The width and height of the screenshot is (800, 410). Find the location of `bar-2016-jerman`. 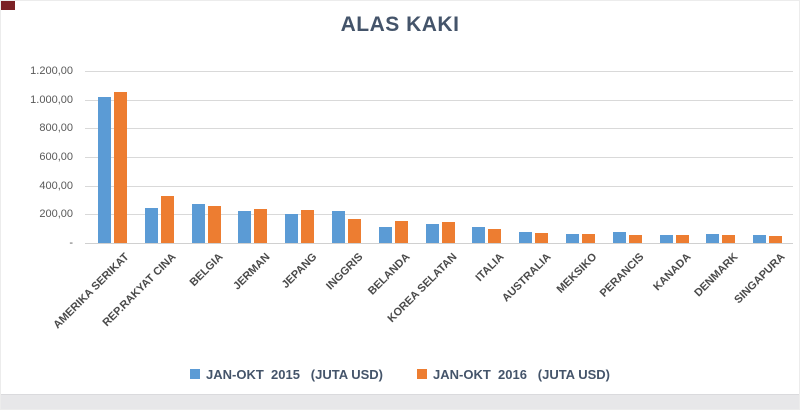

bar-2016-jerman is located at coordinates (261, 225).